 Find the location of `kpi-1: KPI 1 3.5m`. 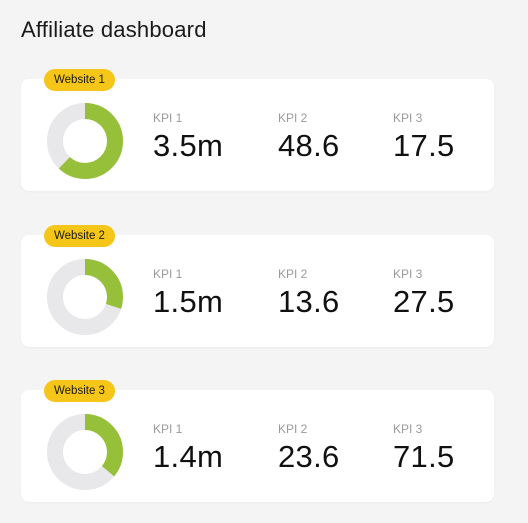

kpi-1: KPI 1 3.5m is located at coordinates (188, 137).